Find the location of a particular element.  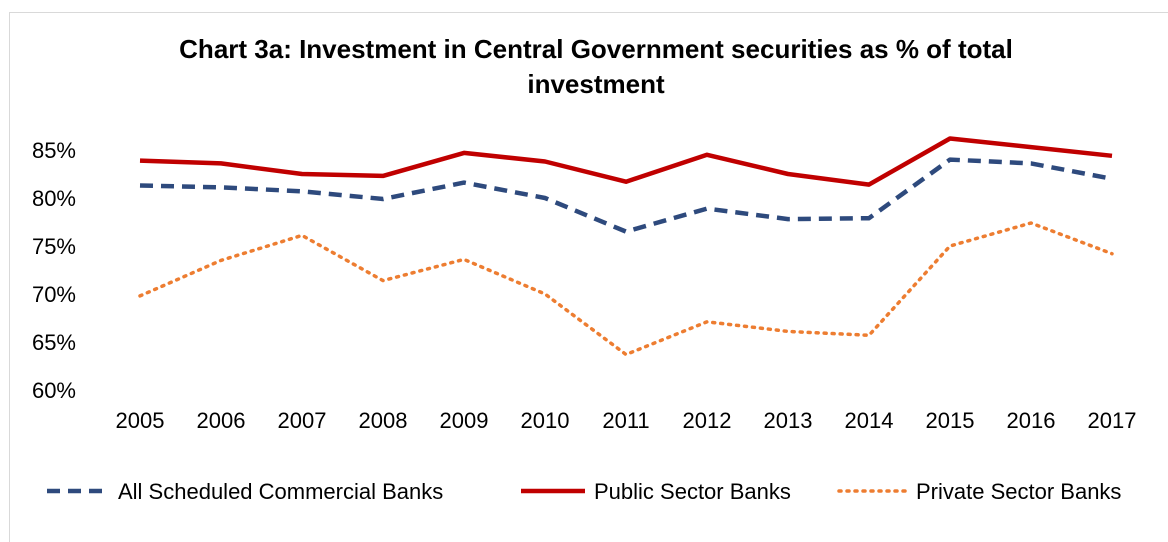

y-tick-label: 65% is located at coordinates (54, 342).